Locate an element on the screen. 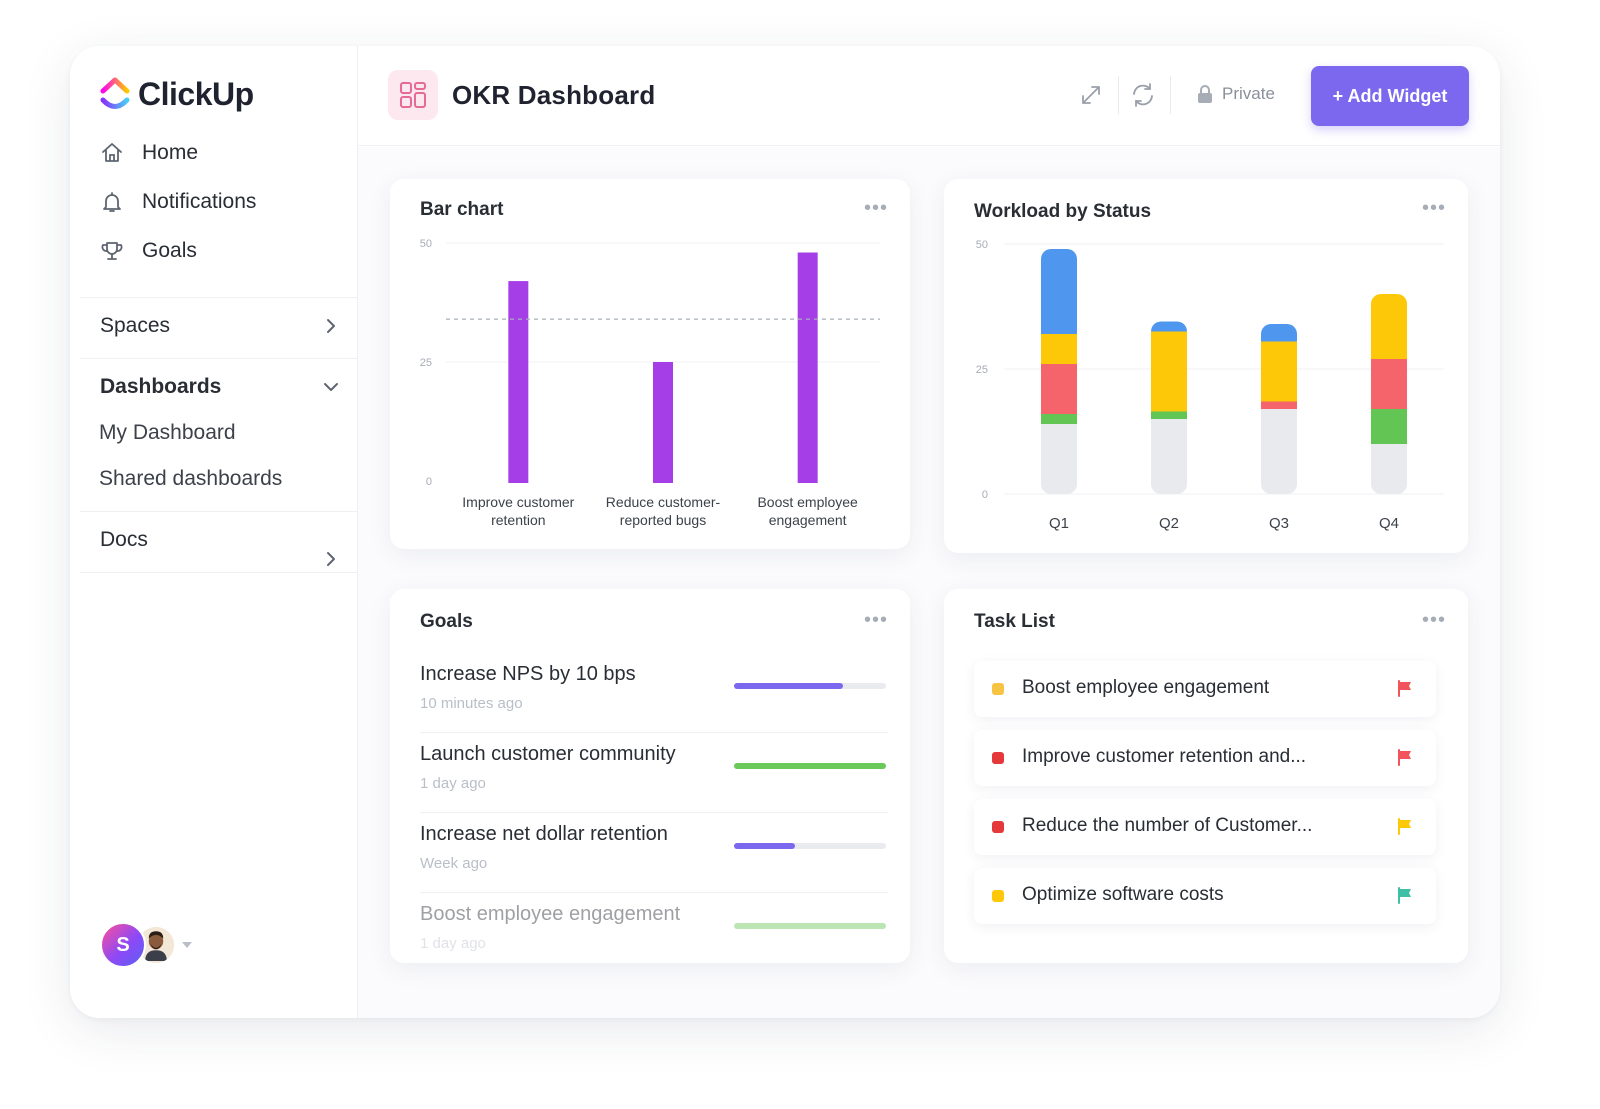 The width and height of the screenshot is (1600, 1109). task-name: Boost employee engagement is located at coordinates (1146, 687).